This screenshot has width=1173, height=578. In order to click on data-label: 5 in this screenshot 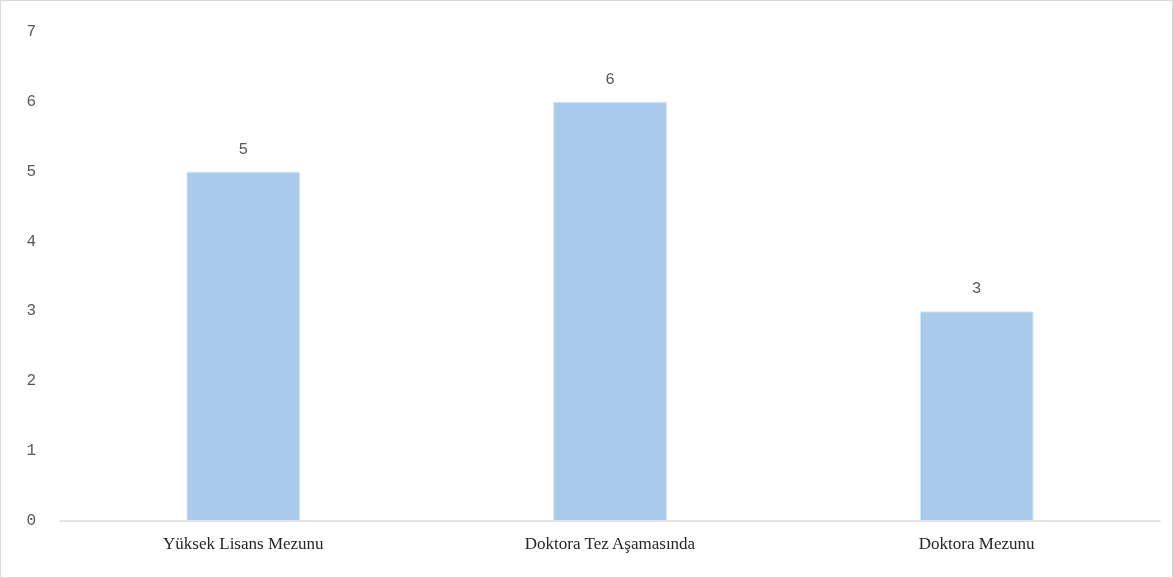, I will do `click(243, 149)`.